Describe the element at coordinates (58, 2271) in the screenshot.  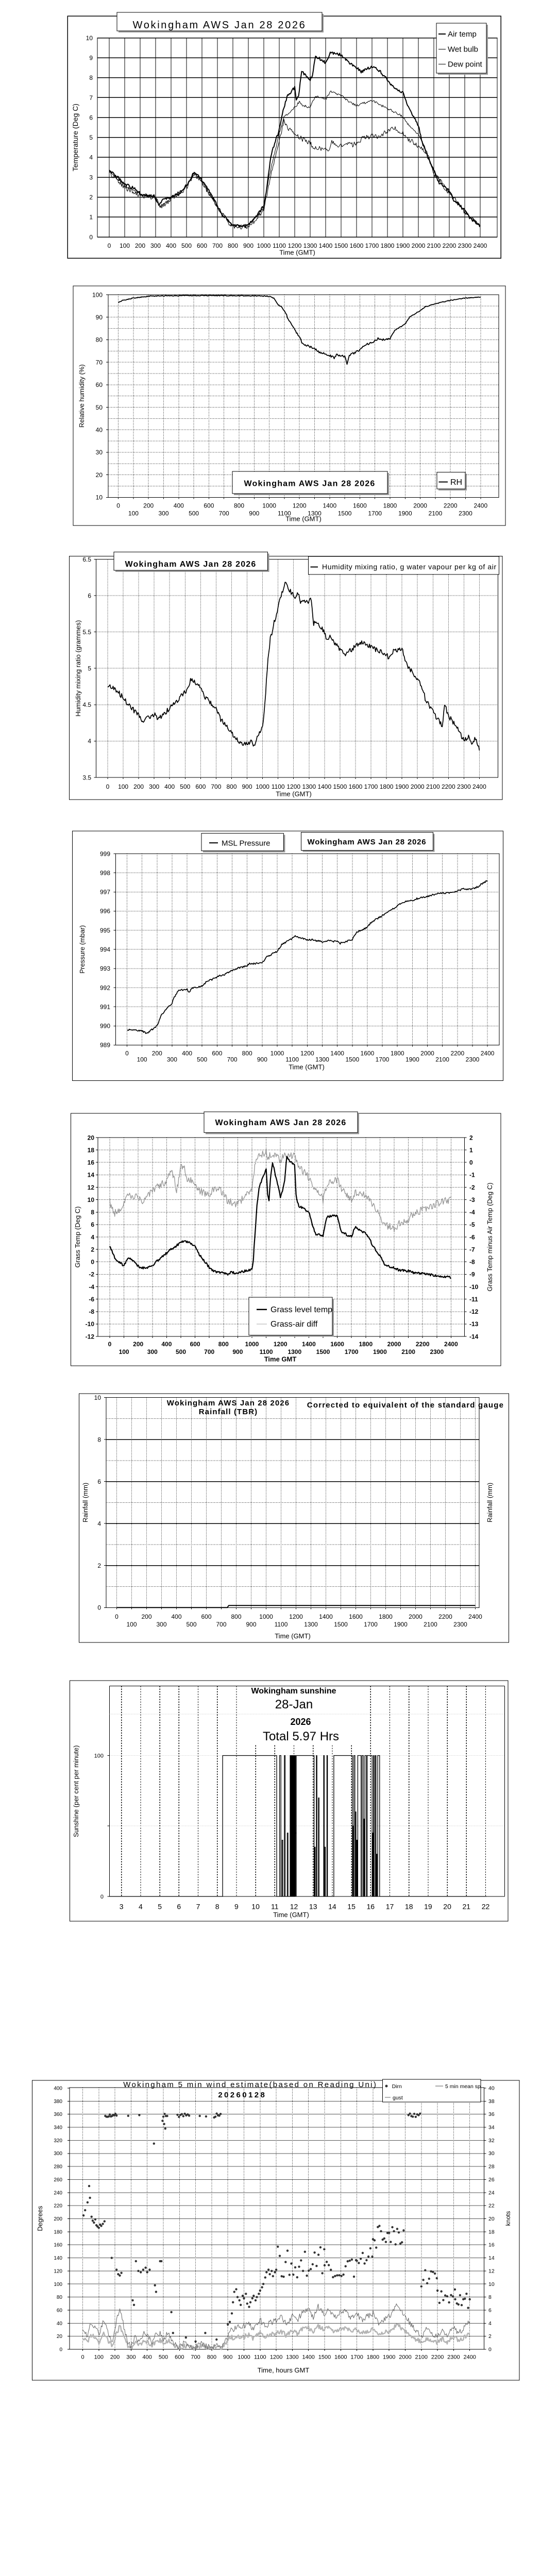
I see `svg-text: 120` at that location.